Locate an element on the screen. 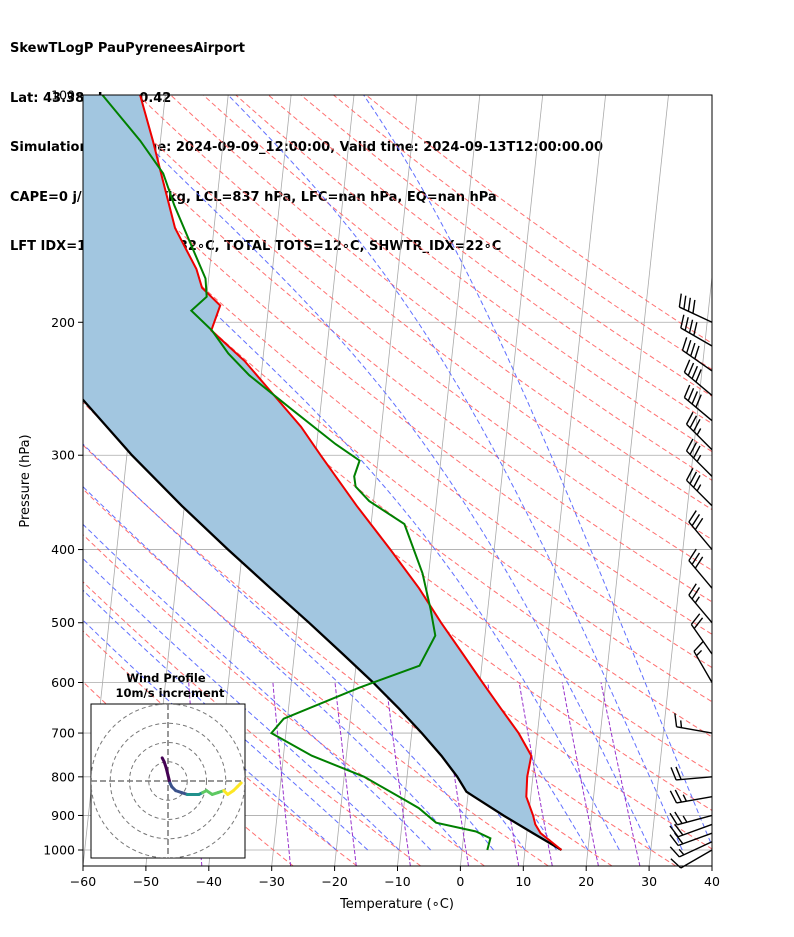 Image resolution: width=794 pixels, height=937 pixels. x-tick-label: −60 is located at coordinates (83, 881).